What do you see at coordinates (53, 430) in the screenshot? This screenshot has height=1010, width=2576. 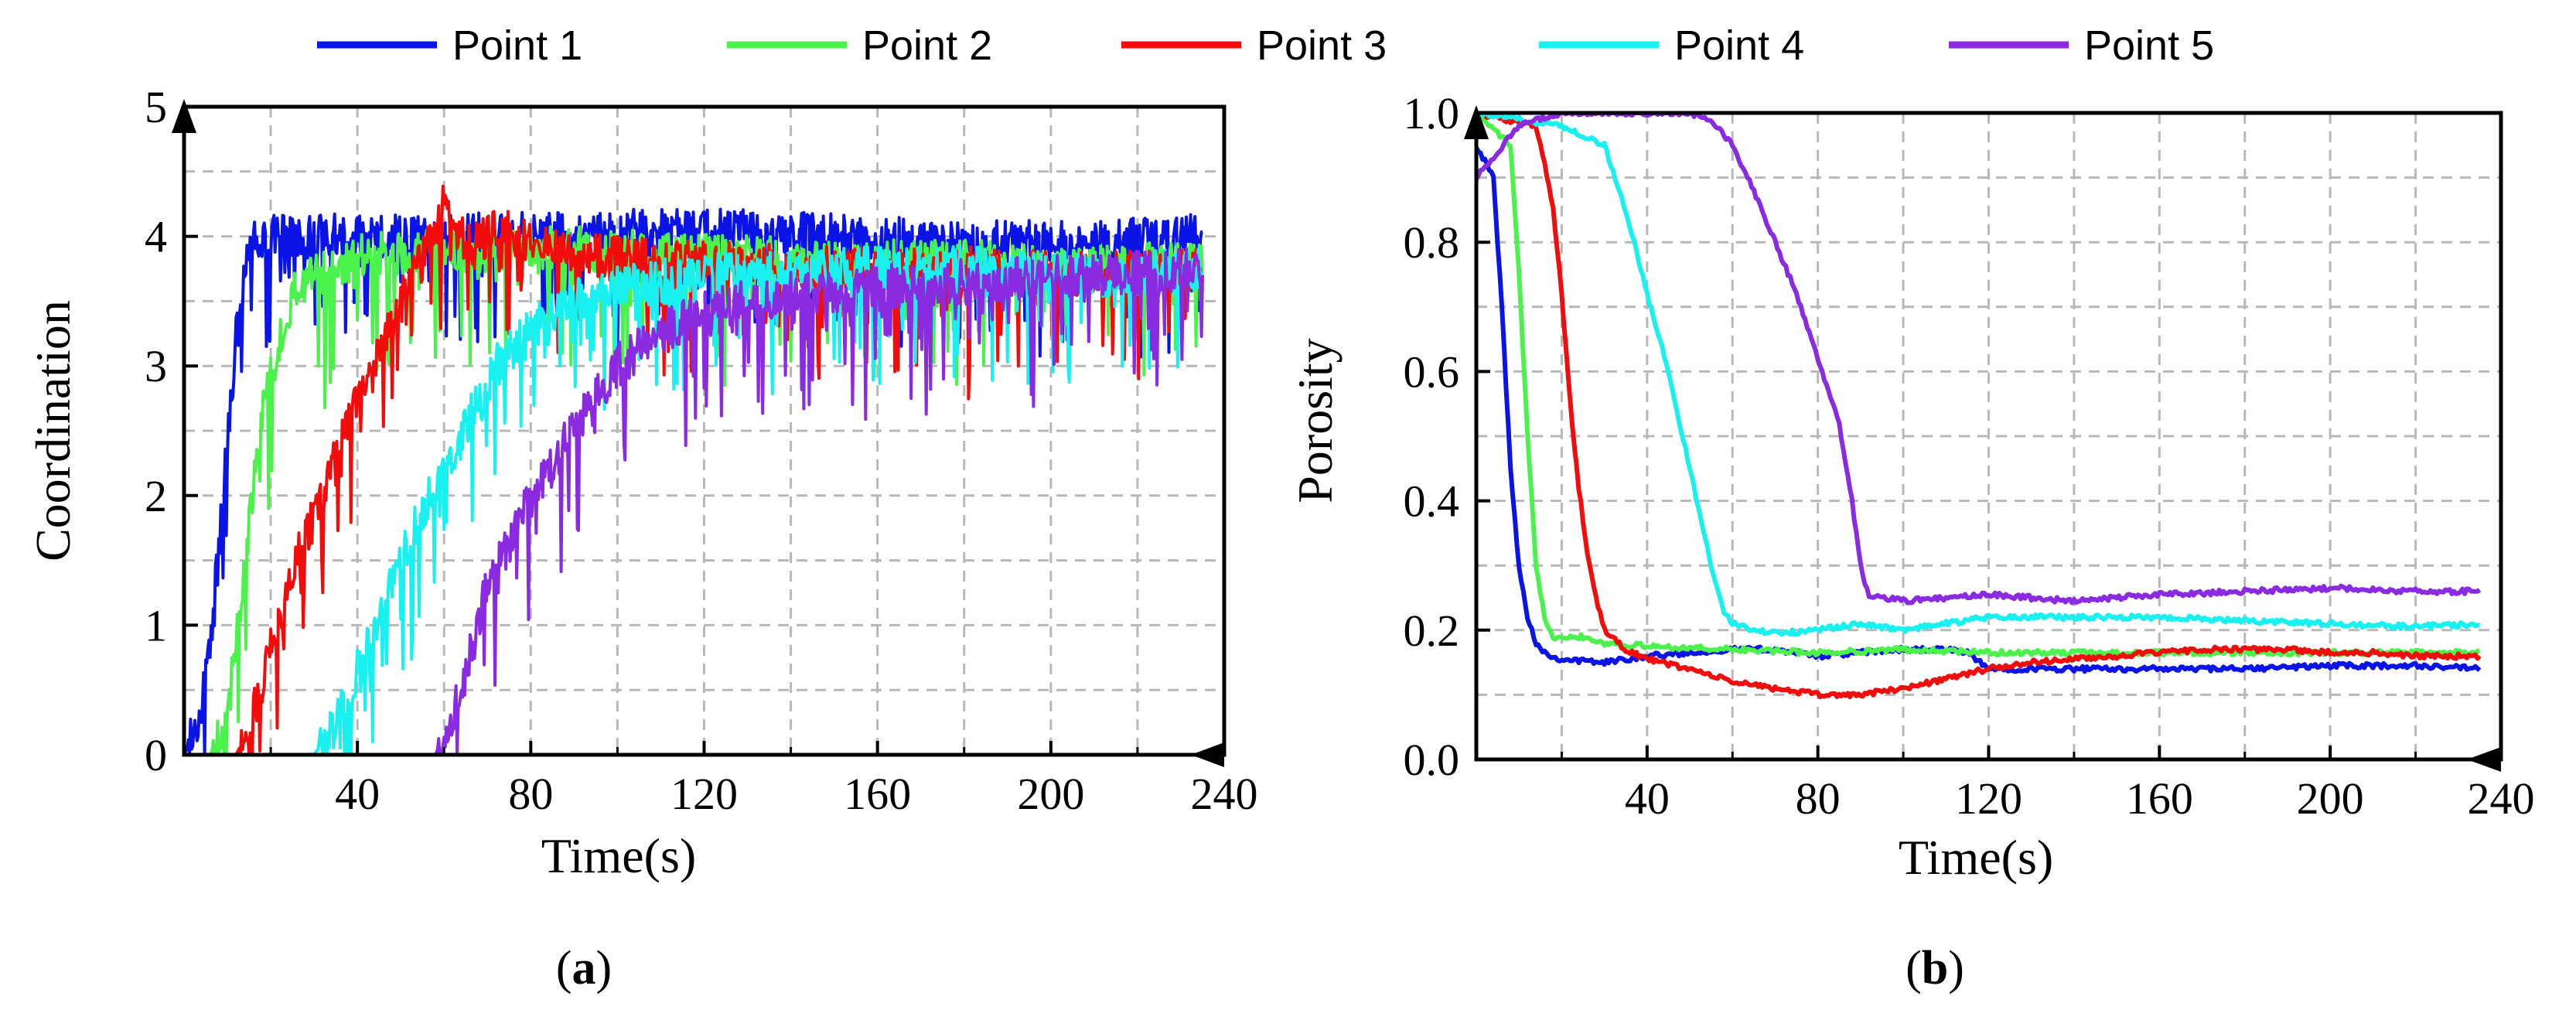 I see `y-axis-label-a: Coordination` at bounding box center [53, 430].